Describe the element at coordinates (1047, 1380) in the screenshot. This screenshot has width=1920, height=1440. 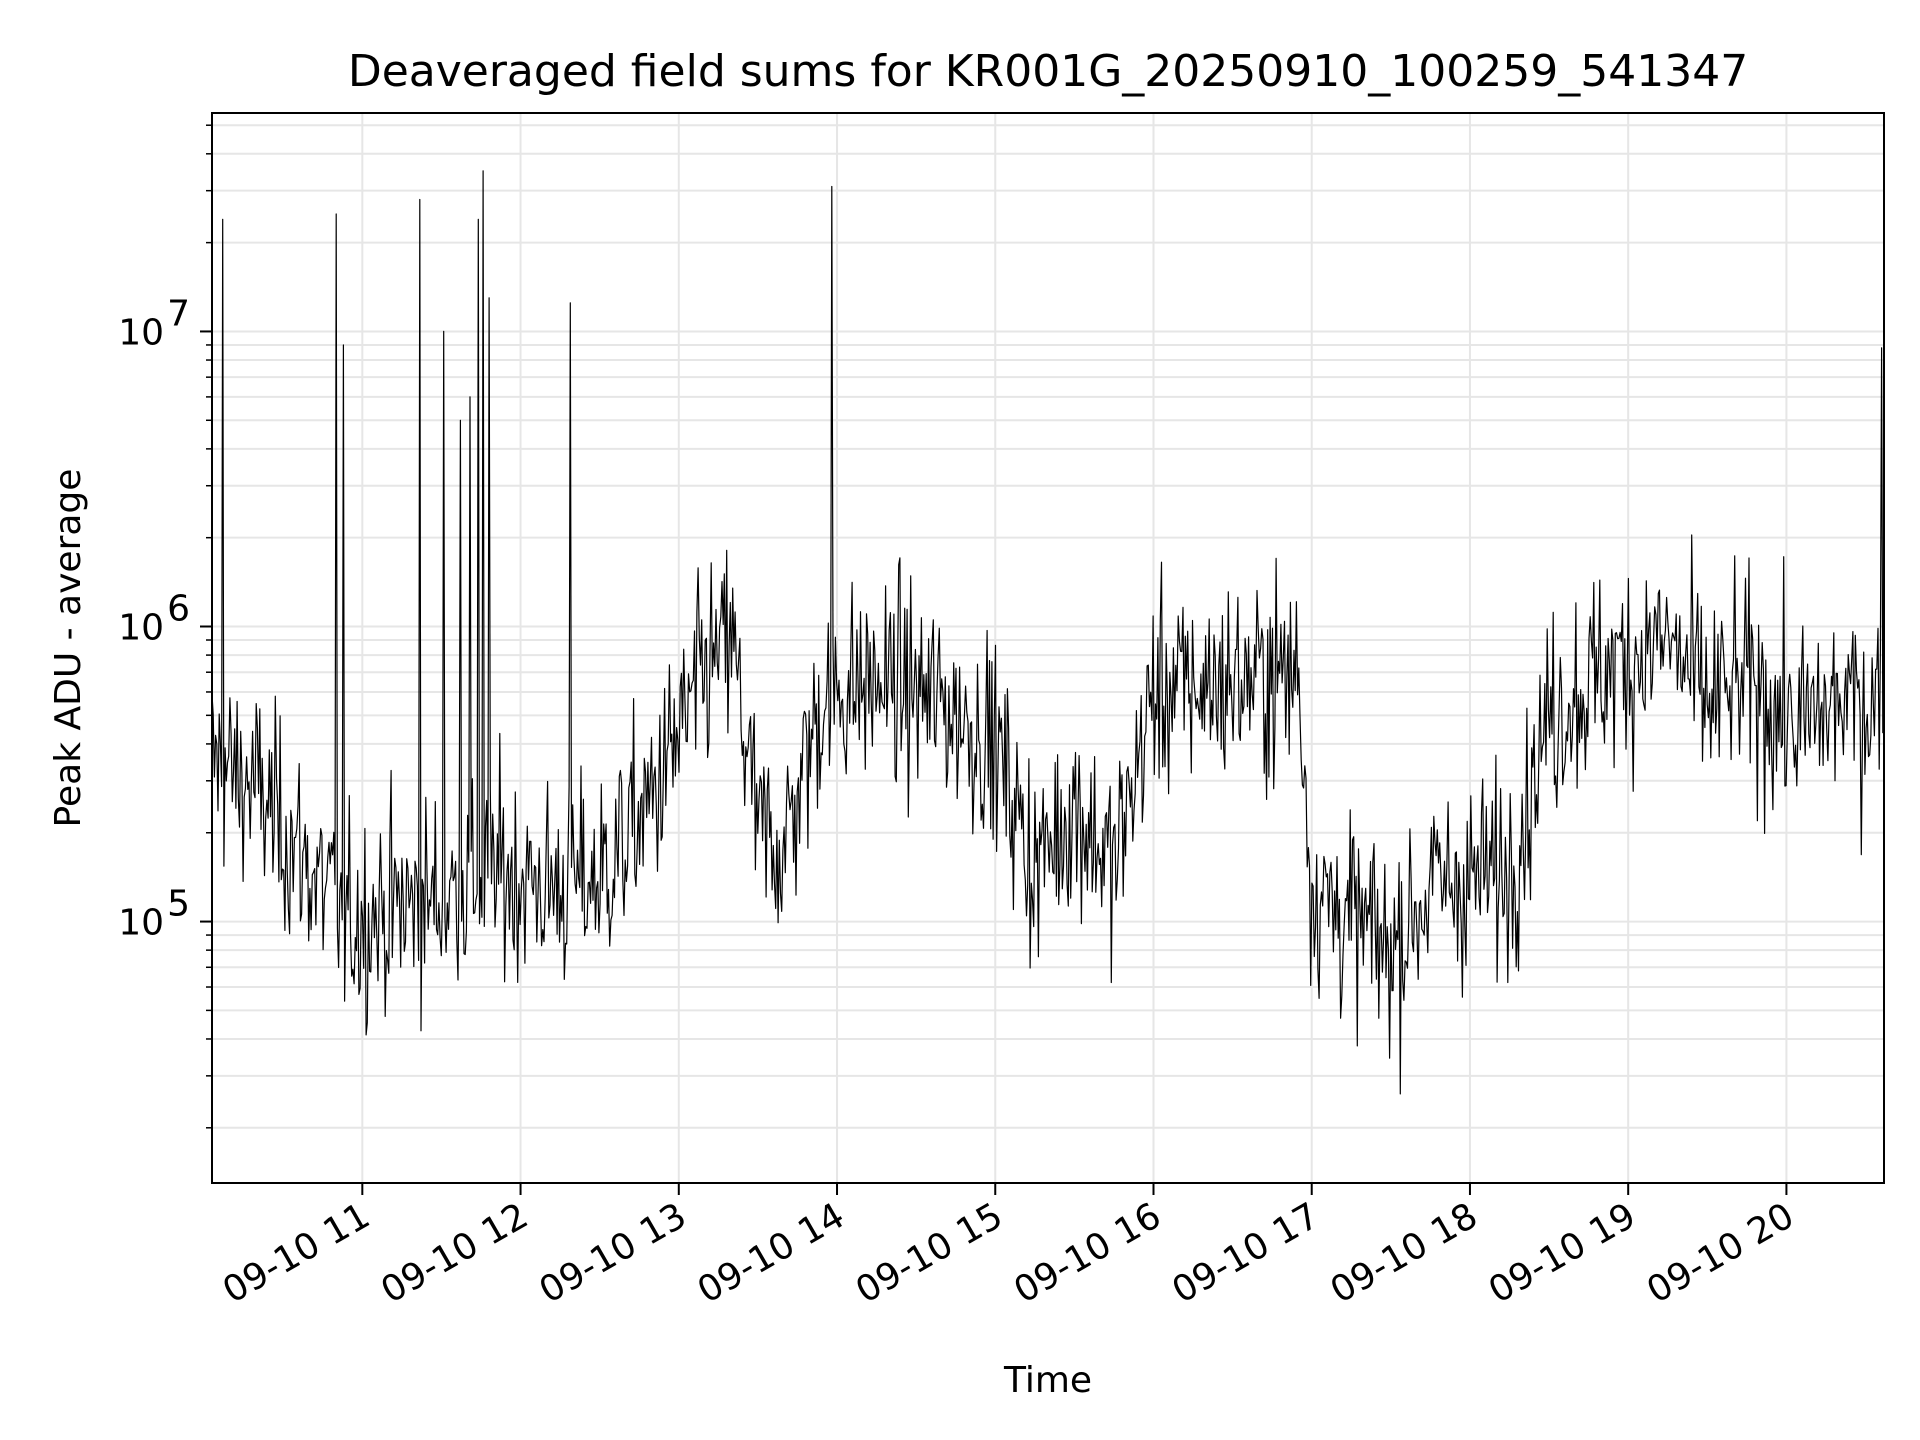
I see `x-axis-label: Time` at that location.